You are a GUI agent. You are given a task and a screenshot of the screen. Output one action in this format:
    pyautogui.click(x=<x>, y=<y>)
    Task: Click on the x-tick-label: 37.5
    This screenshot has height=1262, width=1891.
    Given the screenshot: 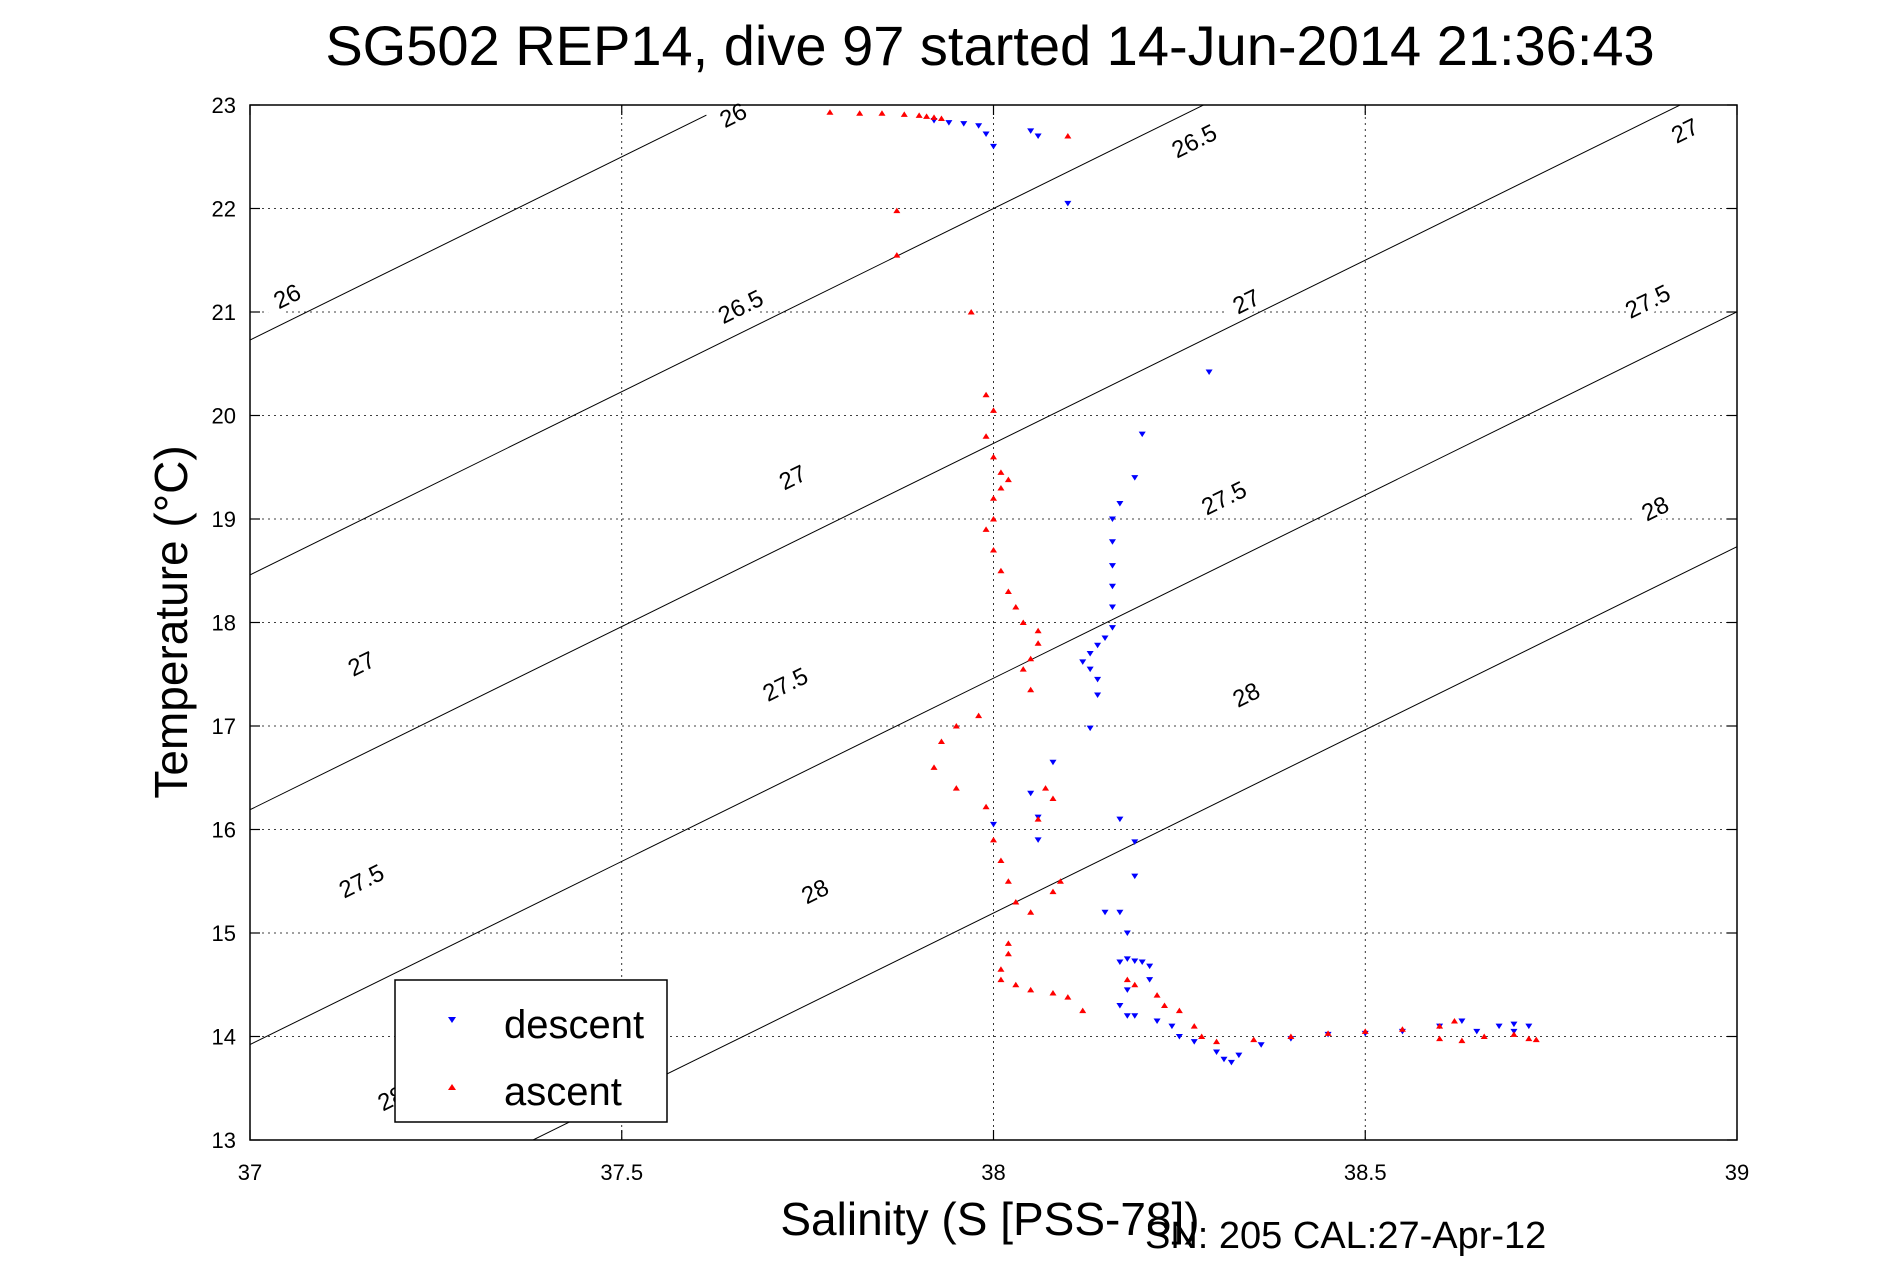 What is the action you would take?
    pyautogui.click(x=621, y=1172)
    